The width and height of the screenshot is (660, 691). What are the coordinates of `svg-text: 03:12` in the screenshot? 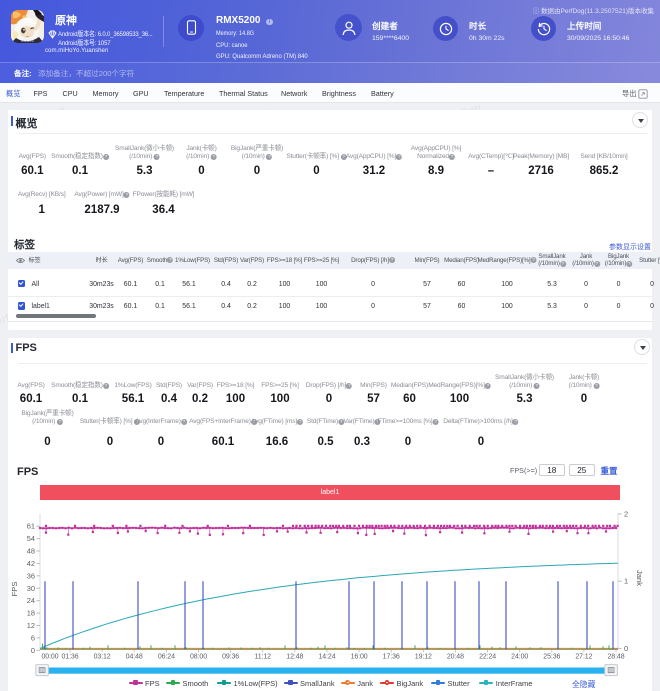 It's located at (102, 657).